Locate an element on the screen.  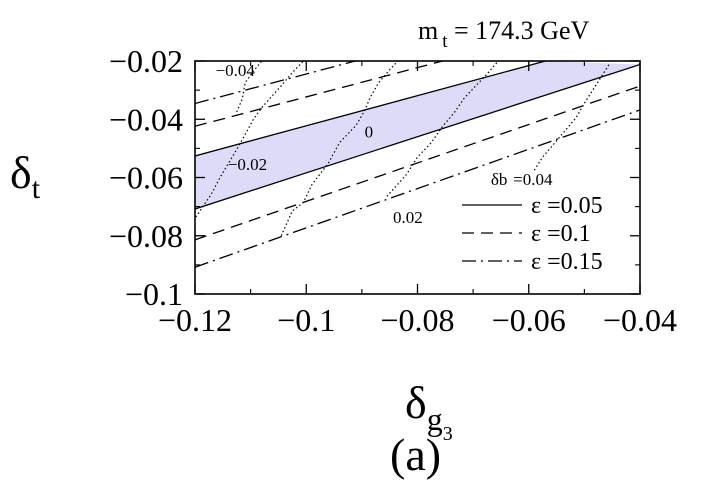
series-line-solid is located at coordinates (370, 109).